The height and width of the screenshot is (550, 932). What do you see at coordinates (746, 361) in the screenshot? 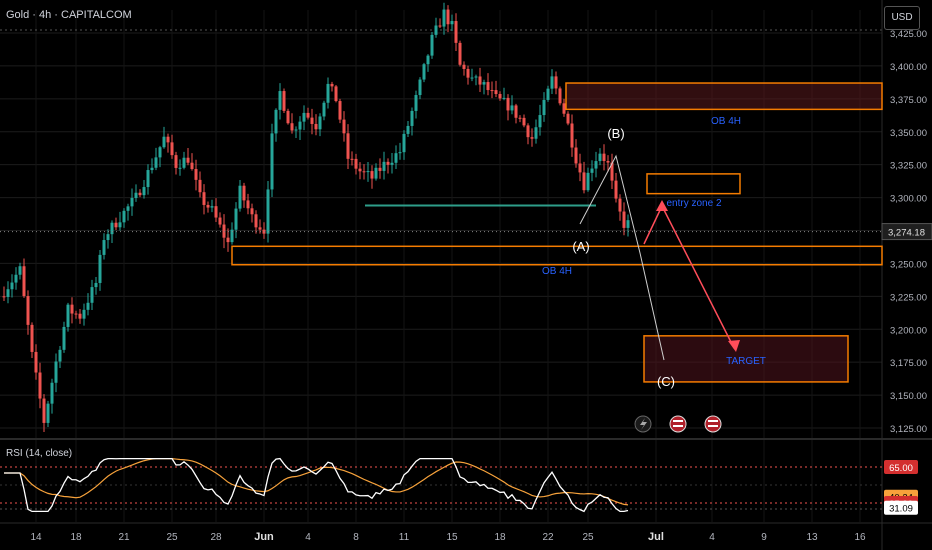
I see `target-label: TARGET` at bounding box center [746, 361].